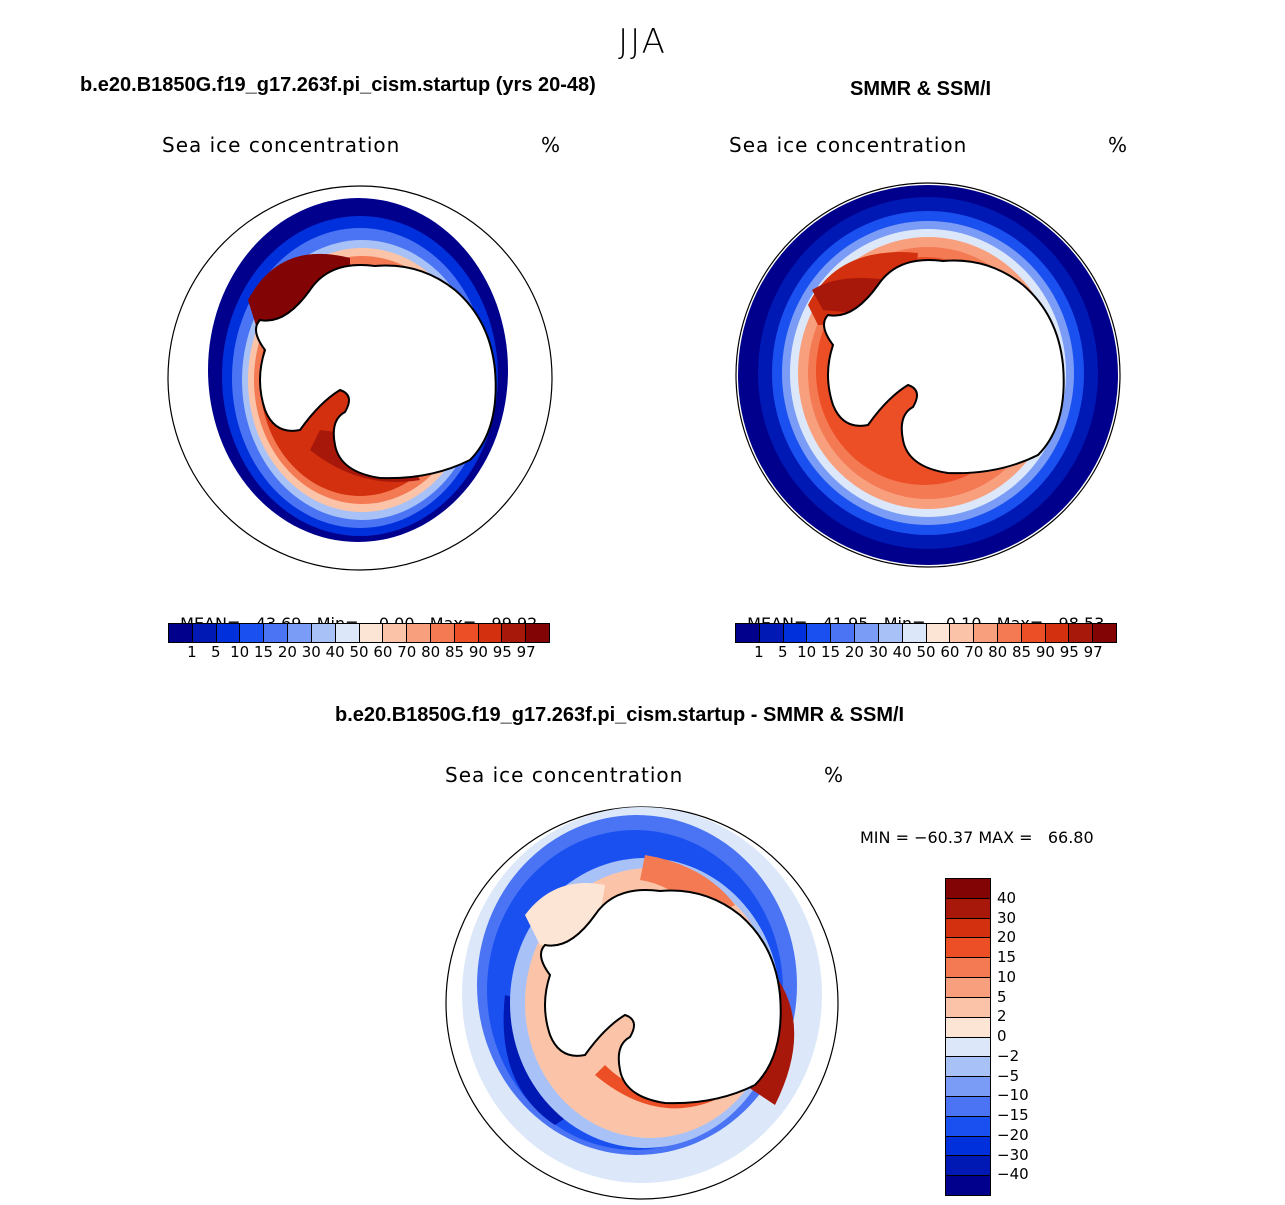 The height and width of the screenshot is (1205, 1285). Describe the element at coordinates (240, 652) in the screenshot. I see `model-colorbar-tick-label: 10` at that location.